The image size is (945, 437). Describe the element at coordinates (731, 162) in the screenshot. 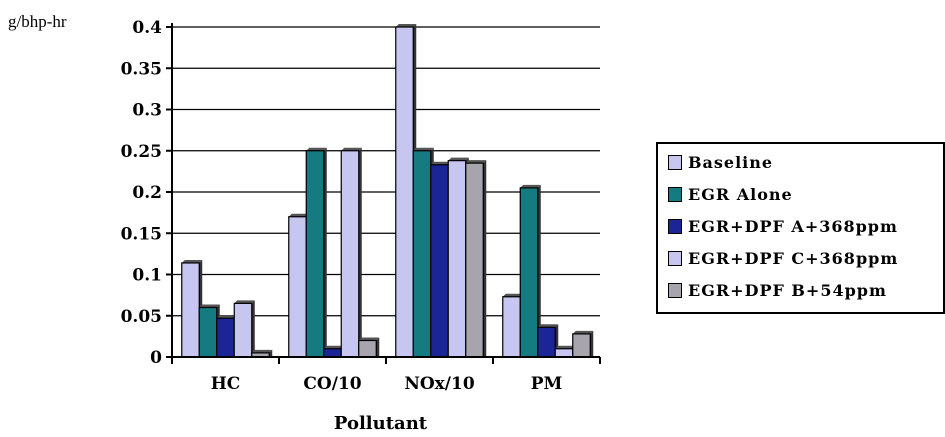

I see `legend-label: Baseline` at that location.